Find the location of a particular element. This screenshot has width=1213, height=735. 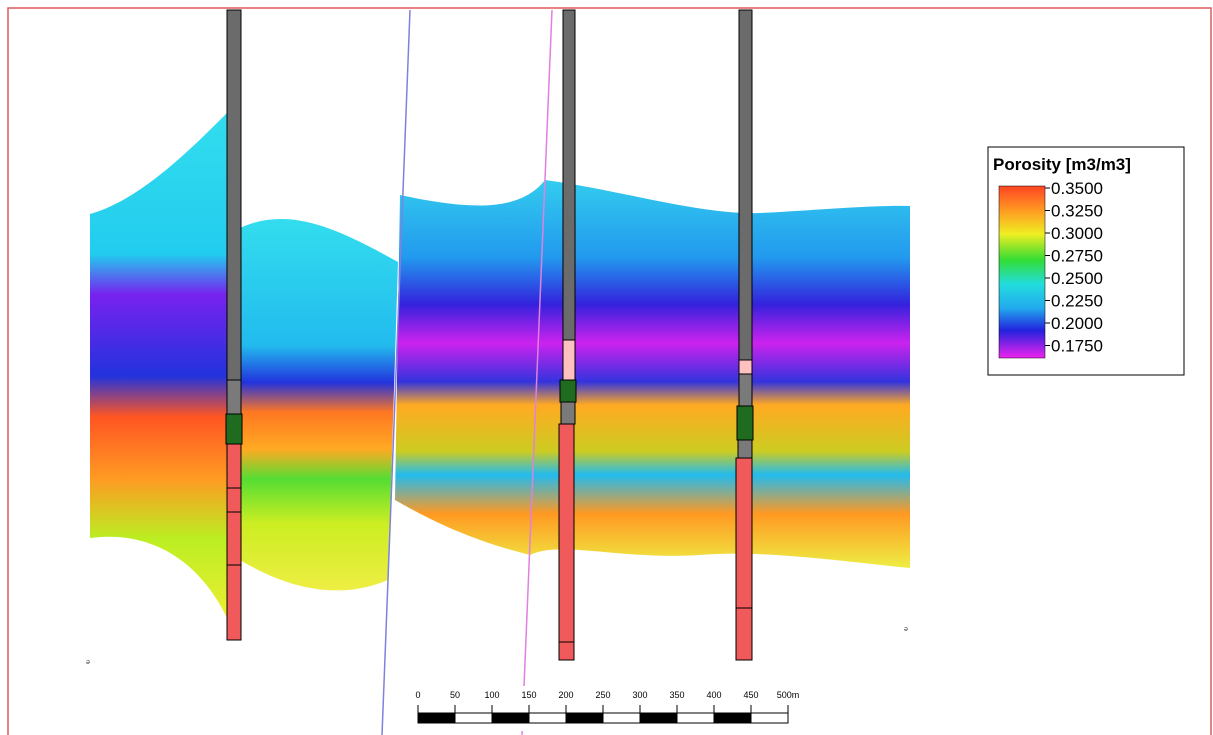

well-1-green-zone is located at coordinates (234, 429).